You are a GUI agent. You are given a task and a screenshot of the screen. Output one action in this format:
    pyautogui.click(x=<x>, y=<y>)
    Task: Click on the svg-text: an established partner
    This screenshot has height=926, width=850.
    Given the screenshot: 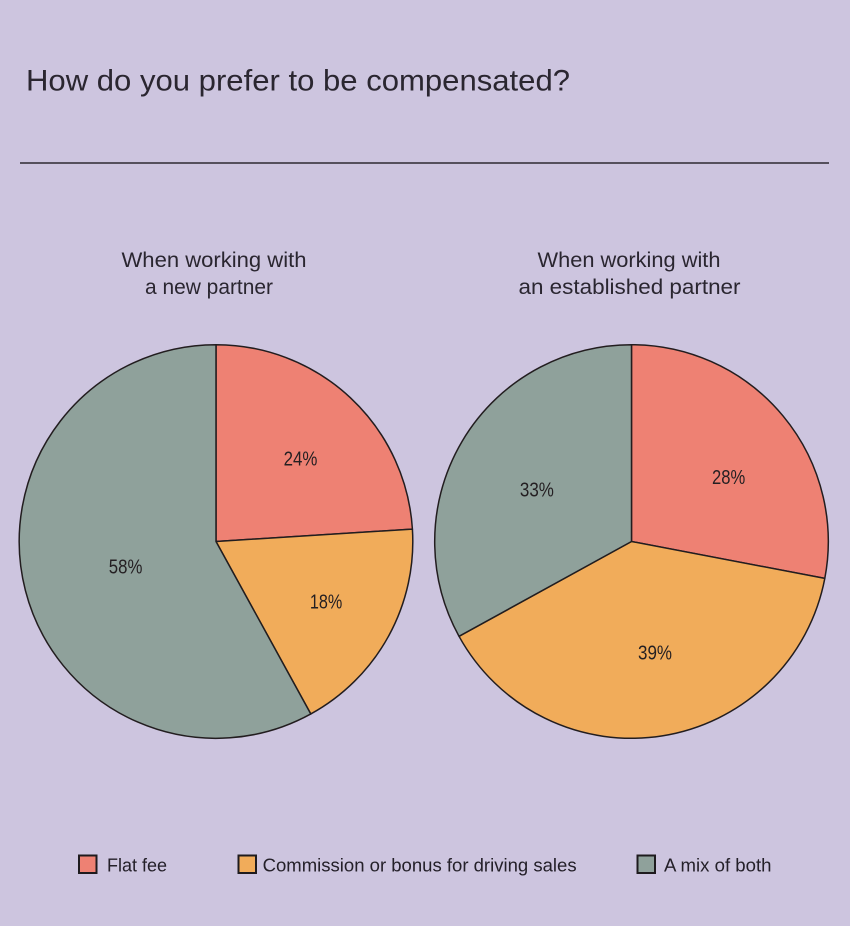 What is the action you would take?
    pyautogui.click(x=630, y=287)
    